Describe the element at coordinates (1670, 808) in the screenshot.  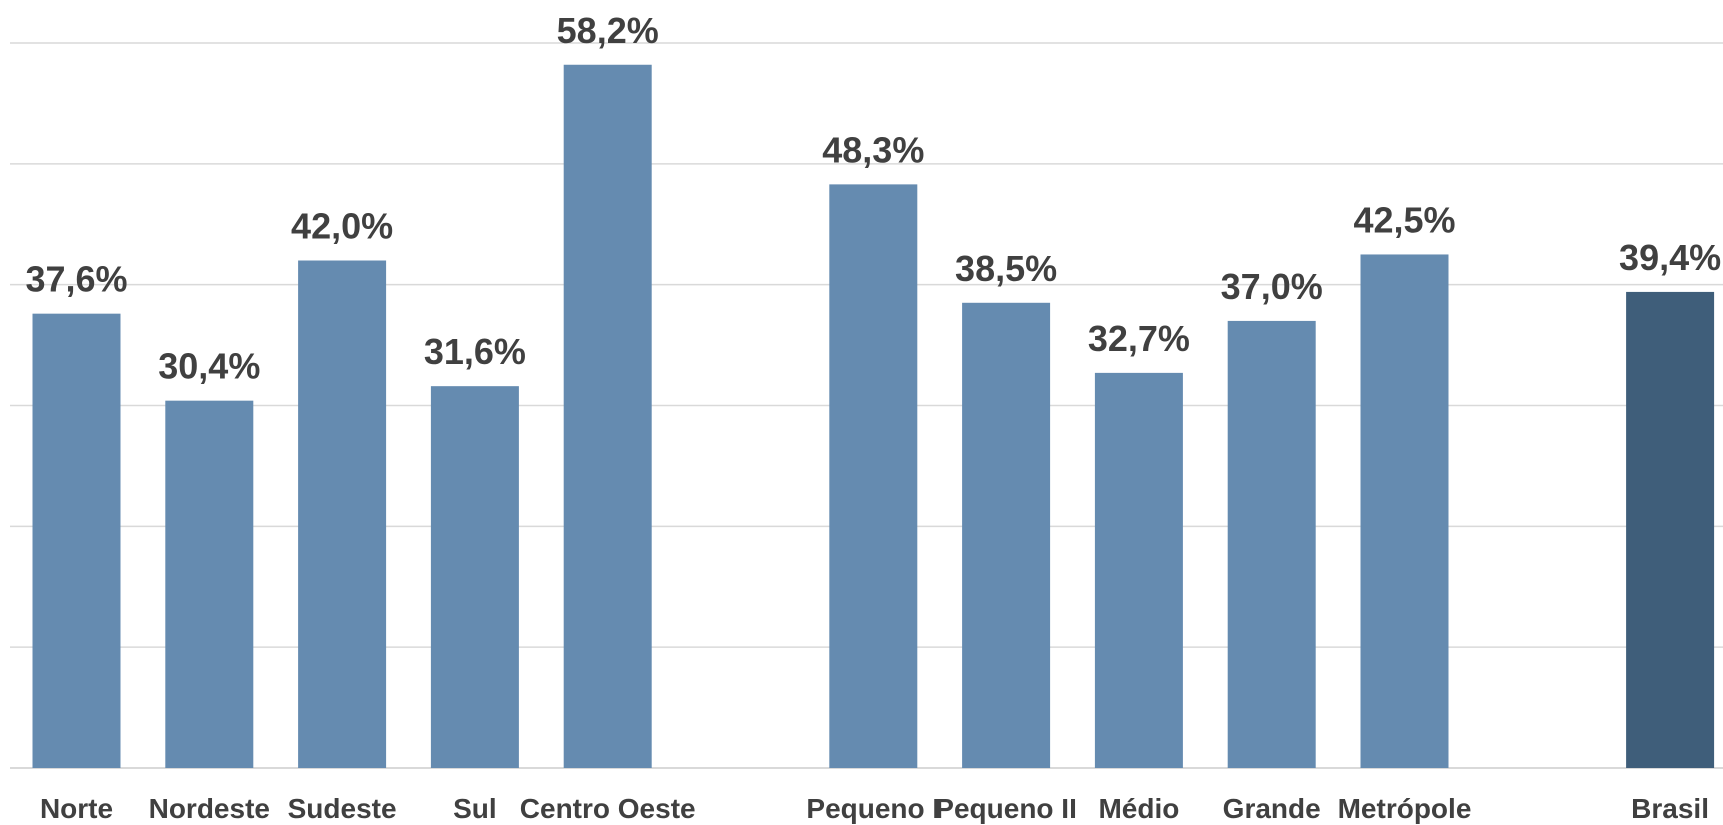
I see `category-label-brasil: Brasil` at that location.